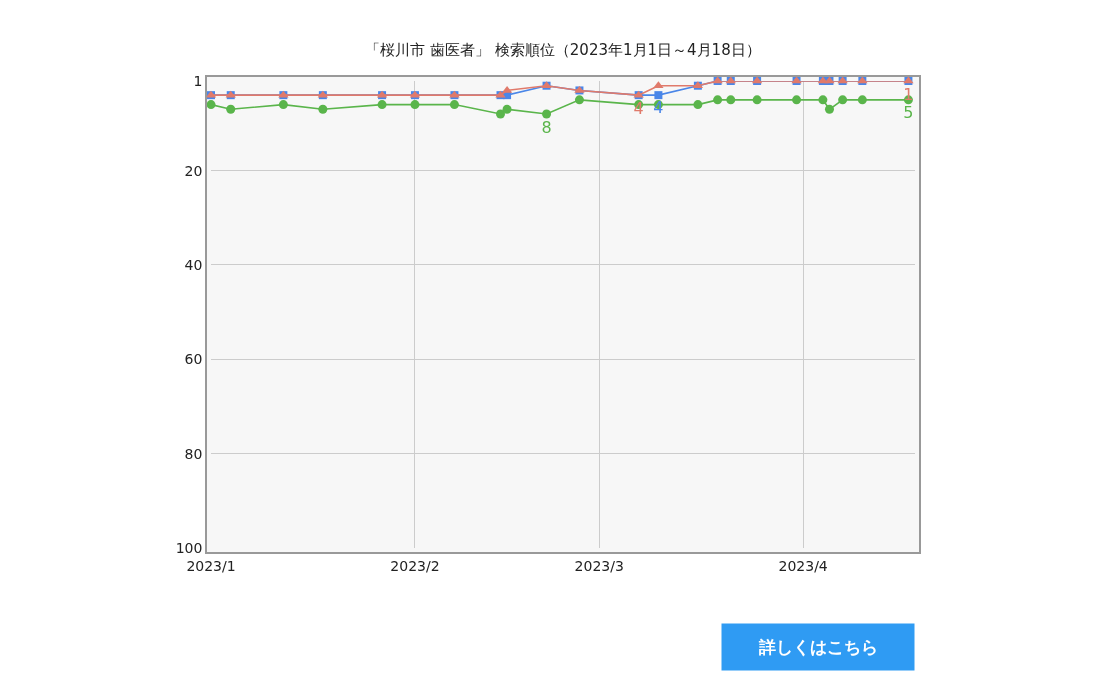  What do you see at coordinates (546, 127) in the screenshot?
I see `data-label: 8` at bounding box center [546, 127].